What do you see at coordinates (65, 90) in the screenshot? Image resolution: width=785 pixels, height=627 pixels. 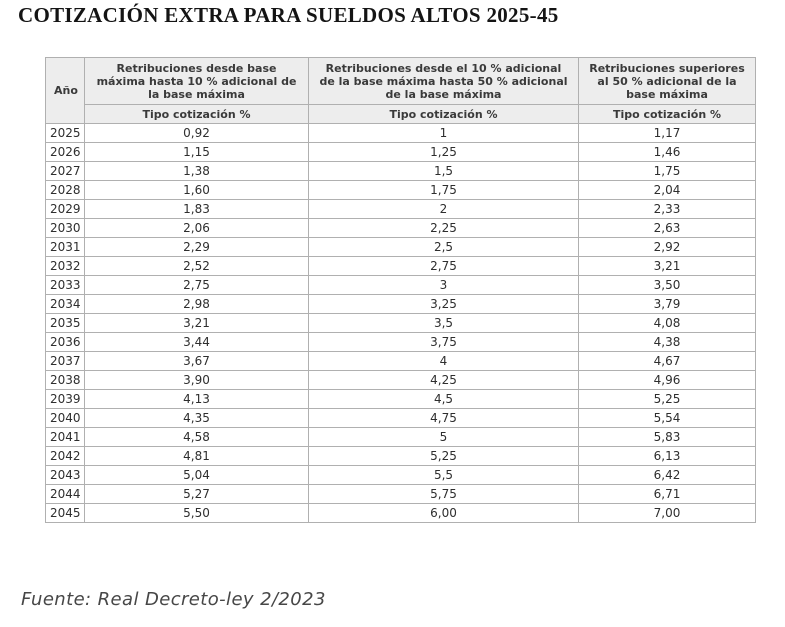 I see `year-column-header: Año` at bounding box center [65, 90].